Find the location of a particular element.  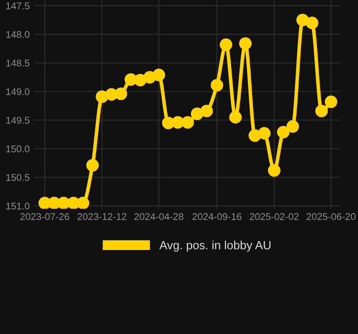

x-tick-label: 2025-06-20 is located at coordinates (331, 216).